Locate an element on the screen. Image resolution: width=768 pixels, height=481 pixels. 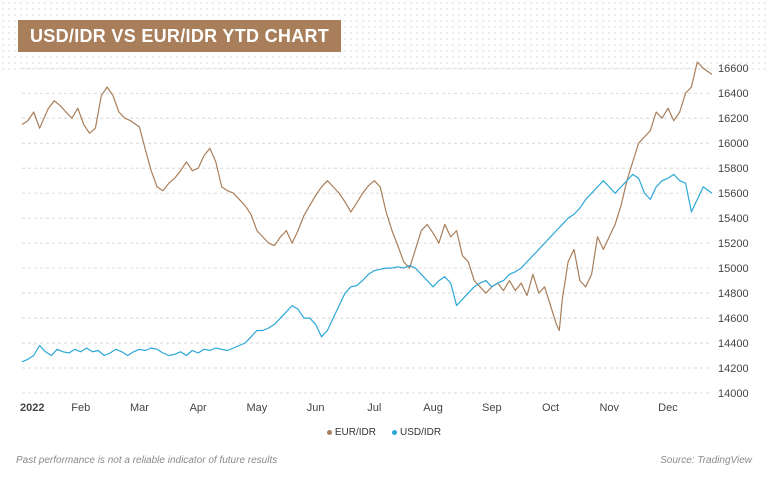
x-tick-label: 2022 is located at coordinates (32, 408).